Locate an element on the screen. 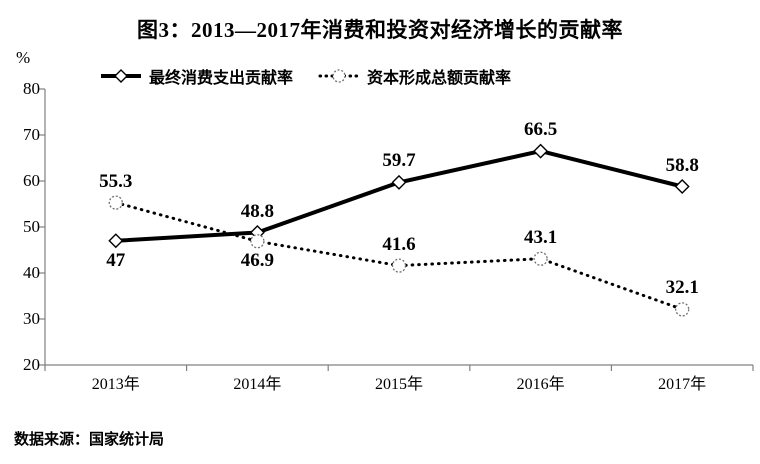  legend-item-capital: 资本形成总额贡献率 is located at coordinates (414, 76).